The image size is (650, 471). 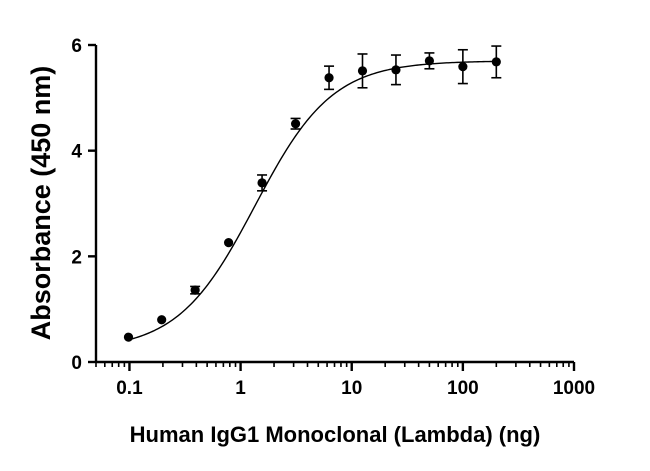 What do you see at coordinates (463, 388) in the screenshot?
I see `x-tick-label: 100` at bounding box center [463, 388].